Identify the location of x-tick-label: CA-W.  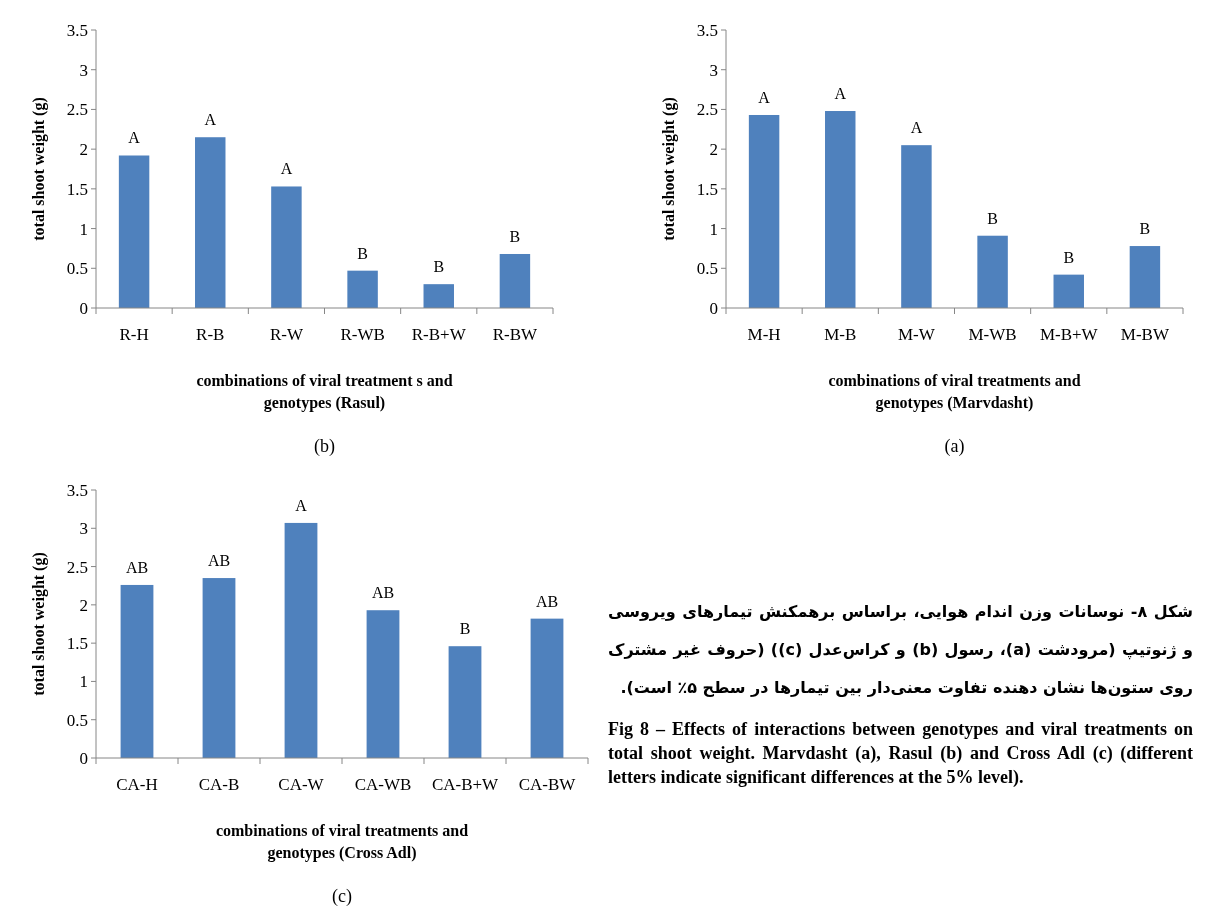
(301, 784).